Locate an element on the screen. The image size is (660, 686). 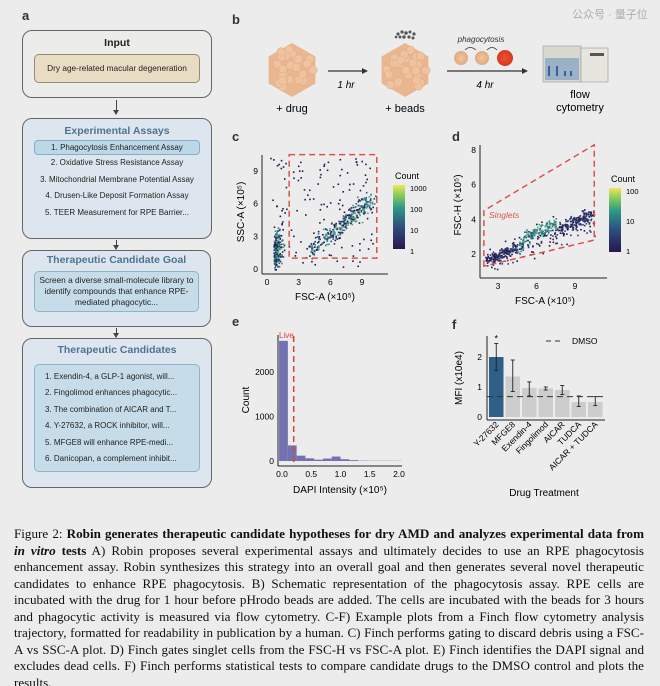
colorbar is located at coordinates (399, 217).